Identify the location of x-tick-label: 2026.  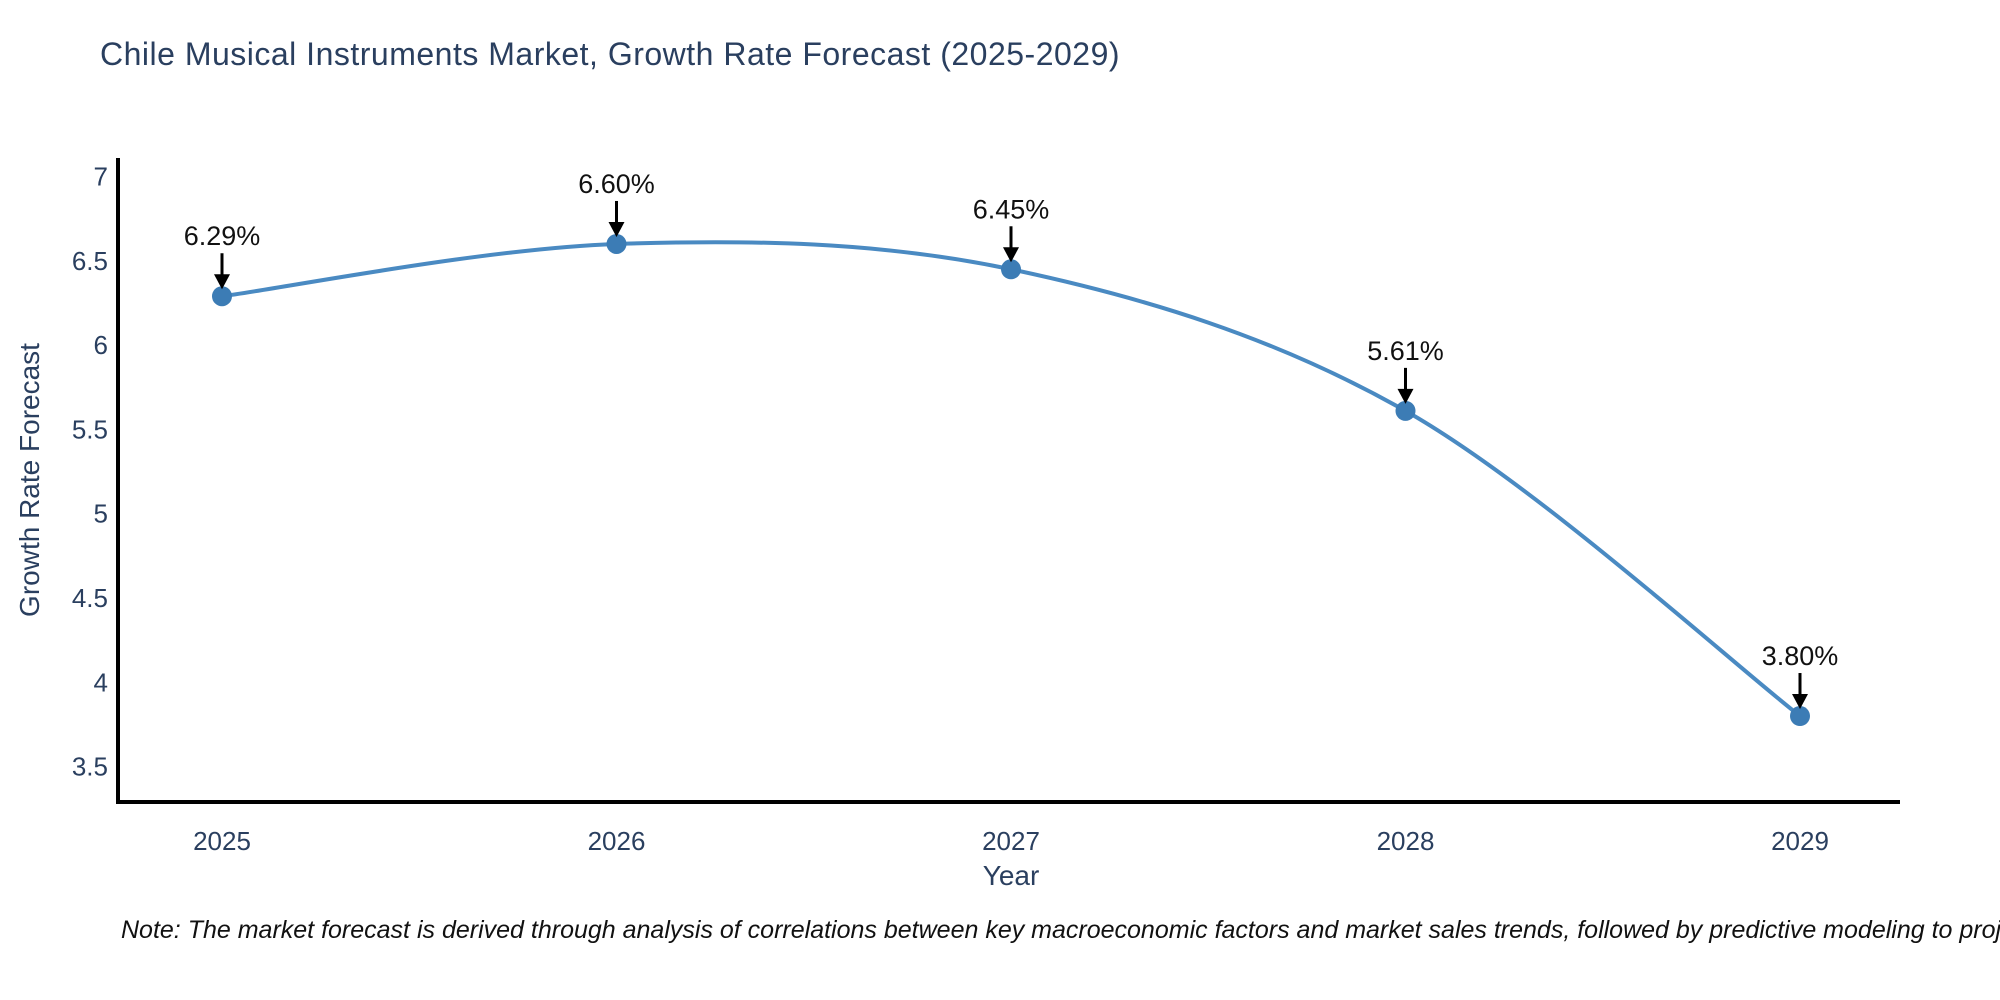
(617, 841).